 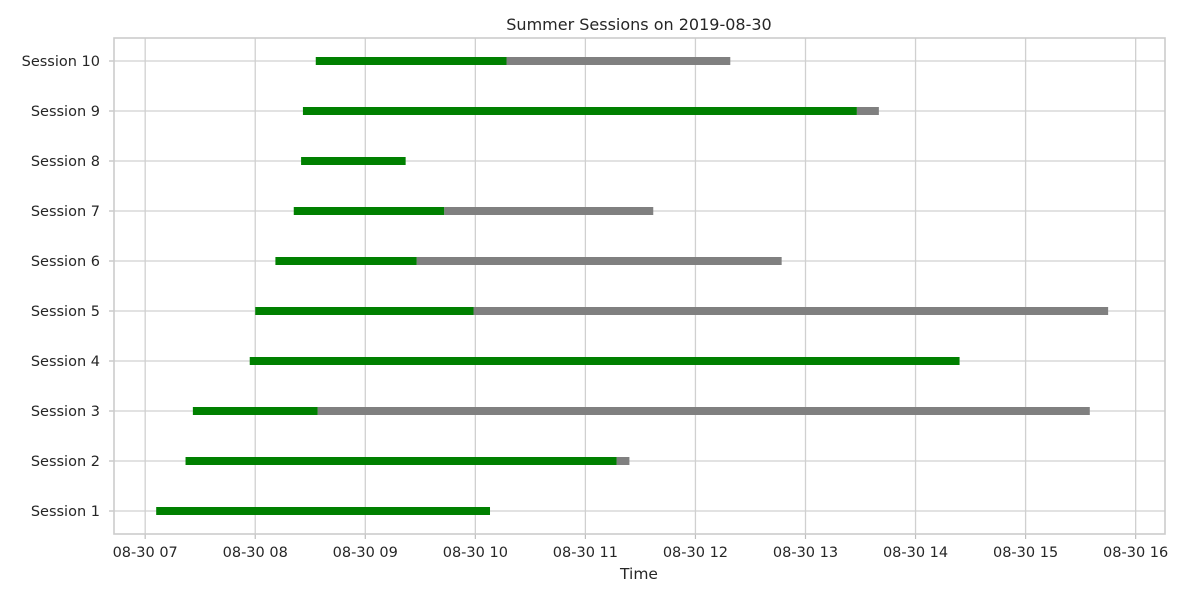 What do you see at coordinates (65, 112) in the screenshot?
I see `y-tick-label: Session 9` at bounding box center [65, 112].